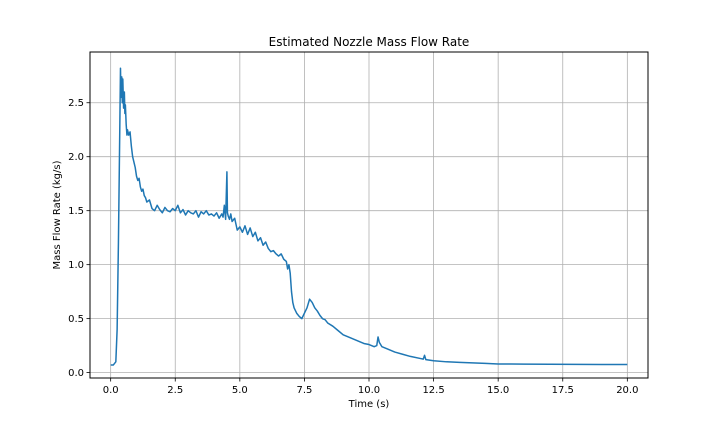 This screenshot has width=720, height=432. I want to click on x-tick-label: 2.5, so click(175, 390).